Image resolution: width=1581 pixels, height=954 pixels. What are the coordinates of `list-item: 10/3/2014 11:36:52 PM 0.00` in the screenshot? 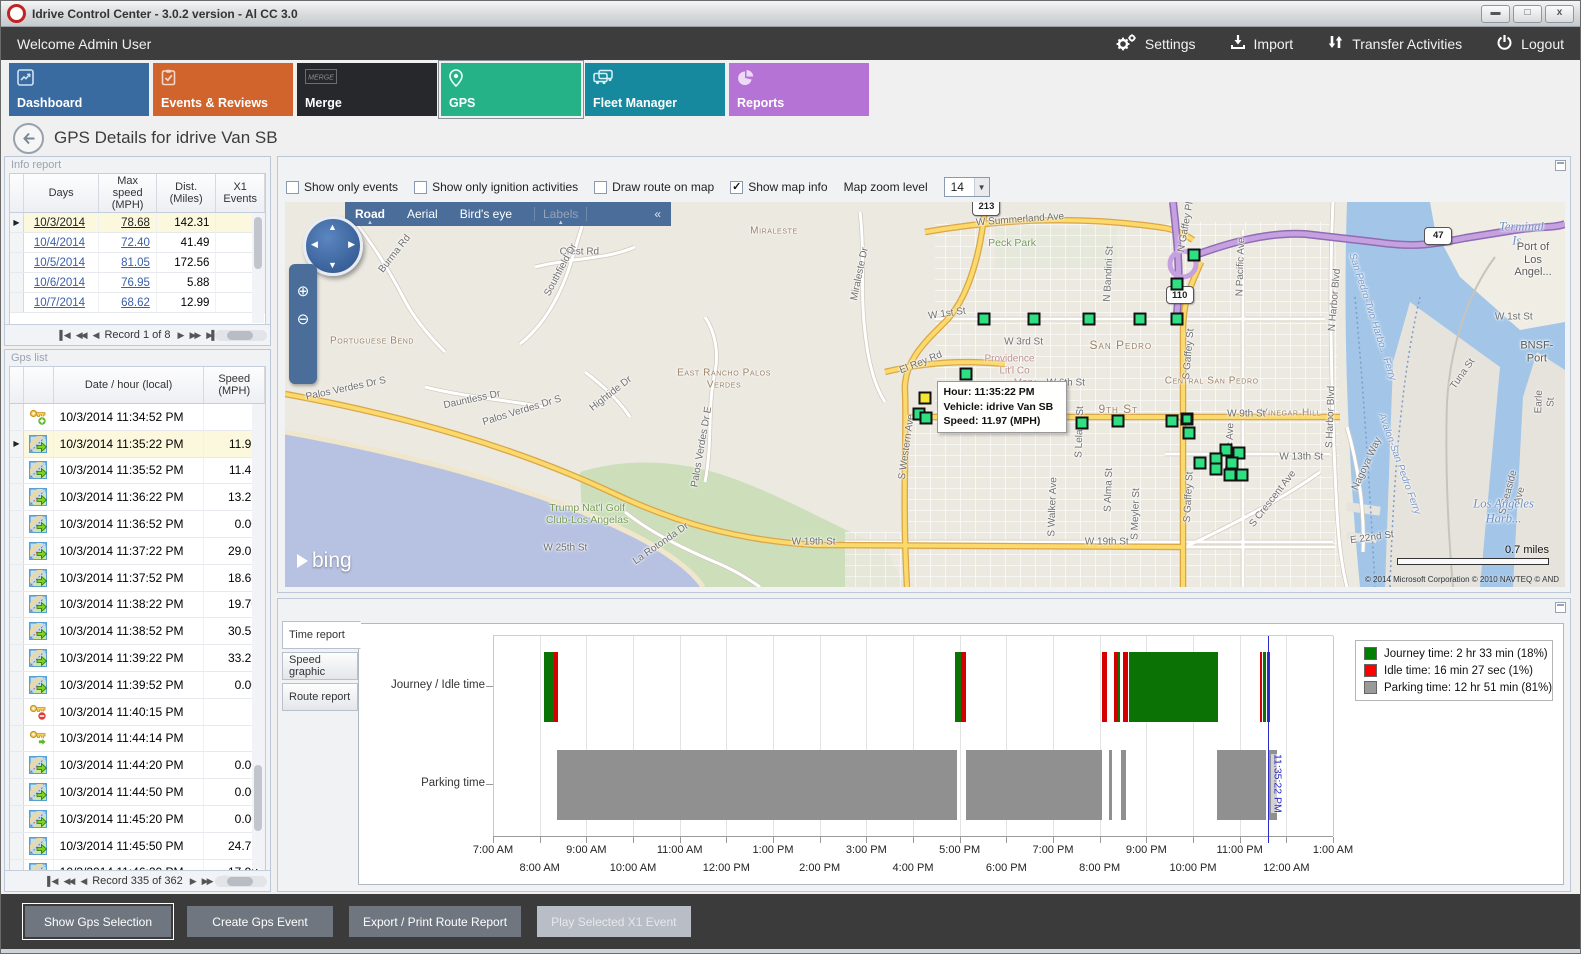 It's located at (137, 524).